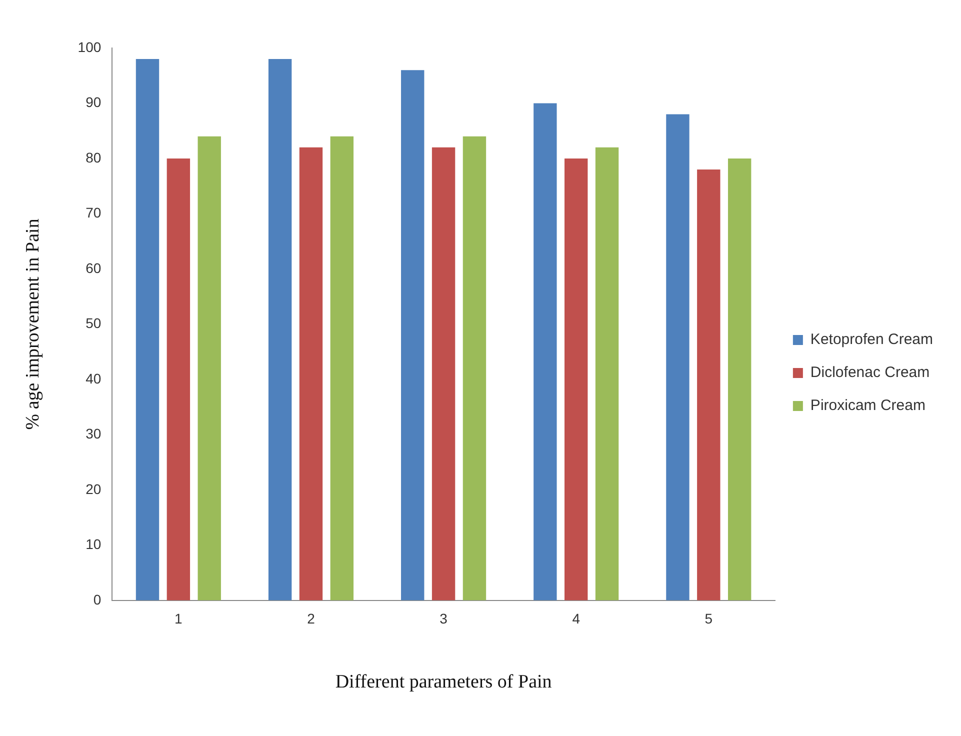 The width and height of the screenshot is (961, 736). I want to click on legend-label: Piroxicam Cream, so click(868, 405).